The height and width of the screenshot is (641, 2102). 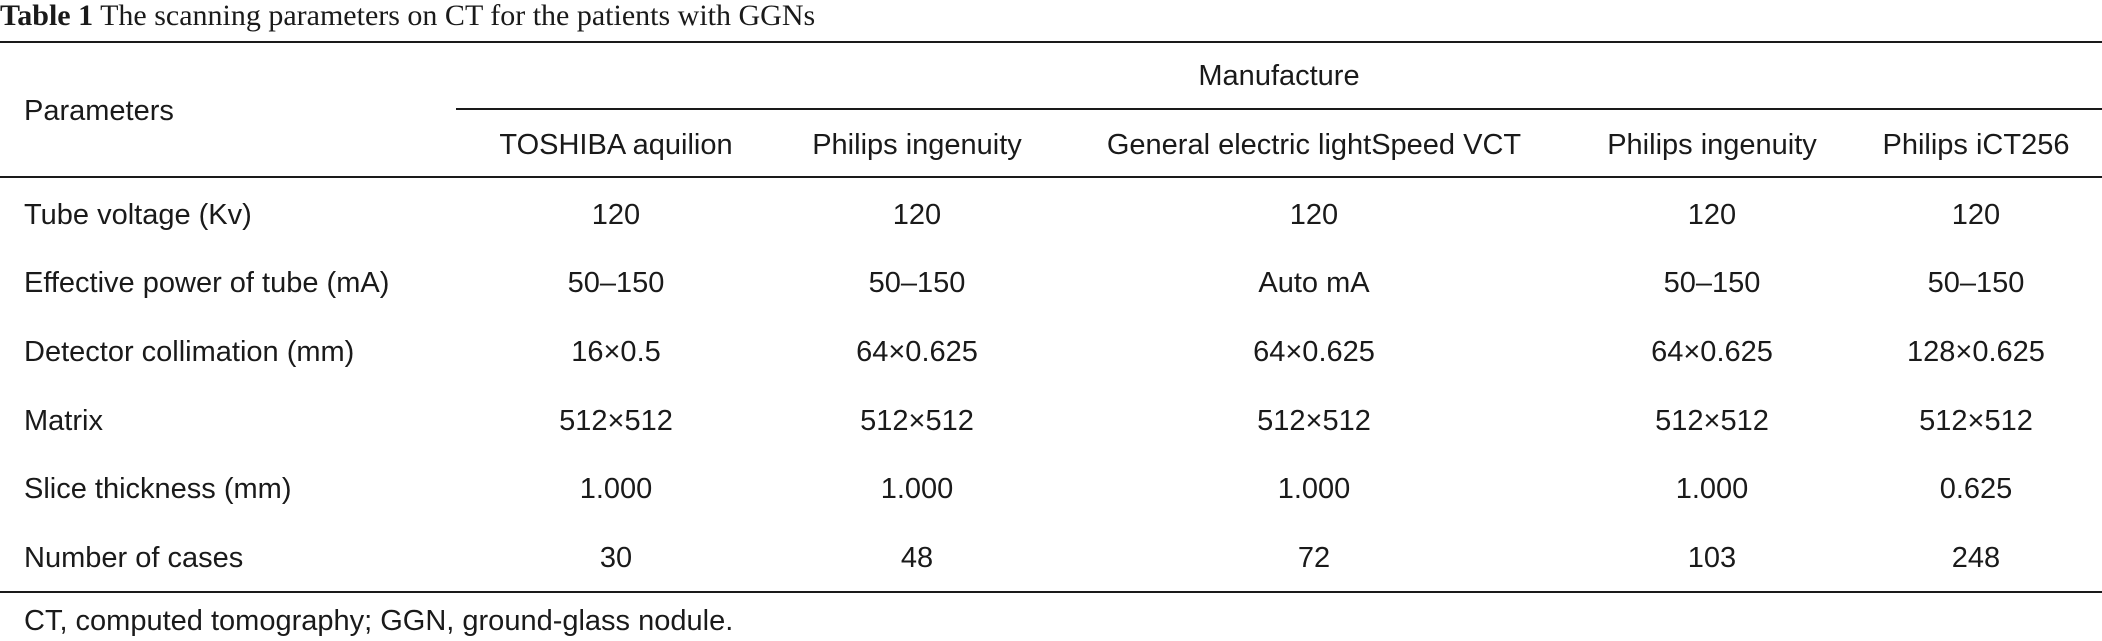 I want to click on table-top-rule, so click(x=1051, y=42).